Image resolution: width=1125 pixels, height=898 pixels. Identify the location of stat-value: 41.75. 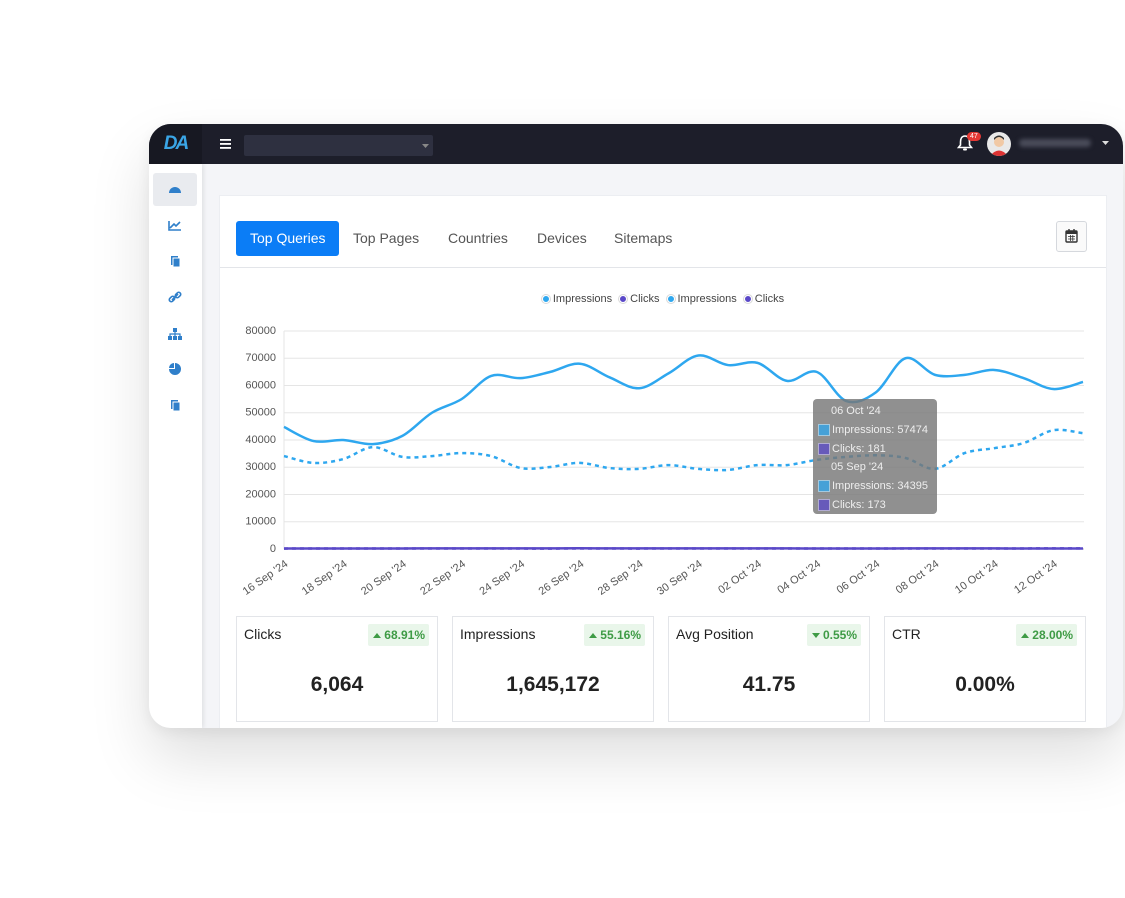
(769, 684).